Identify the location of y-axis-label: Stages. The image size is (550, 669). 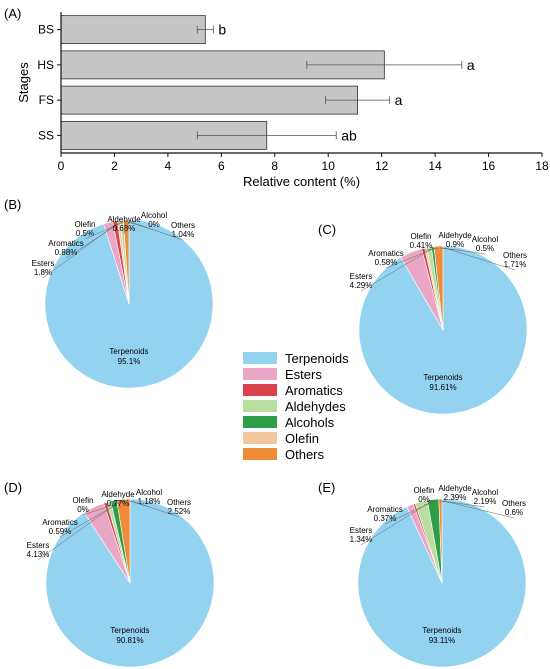
(23, 82).